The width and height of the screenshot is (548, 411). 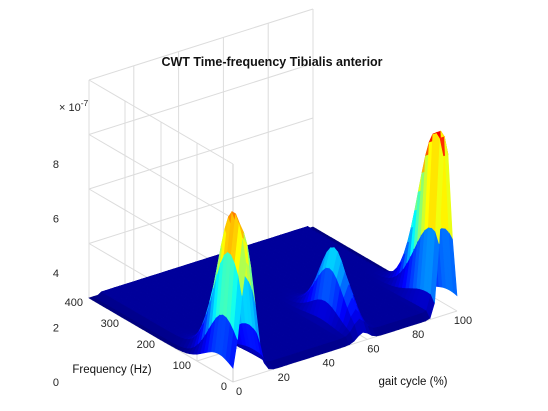 What do you see at coordinates (146, 345) in the screenshot?
I see `y-tick-label: 200` at bounding box center [146, 345].